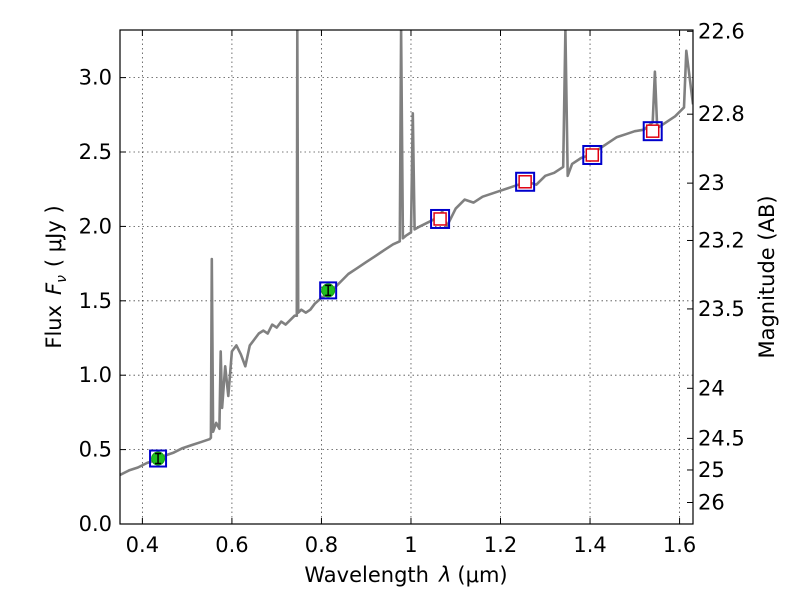  I want to click on y2-tick-label: 25, so click(711, 470).